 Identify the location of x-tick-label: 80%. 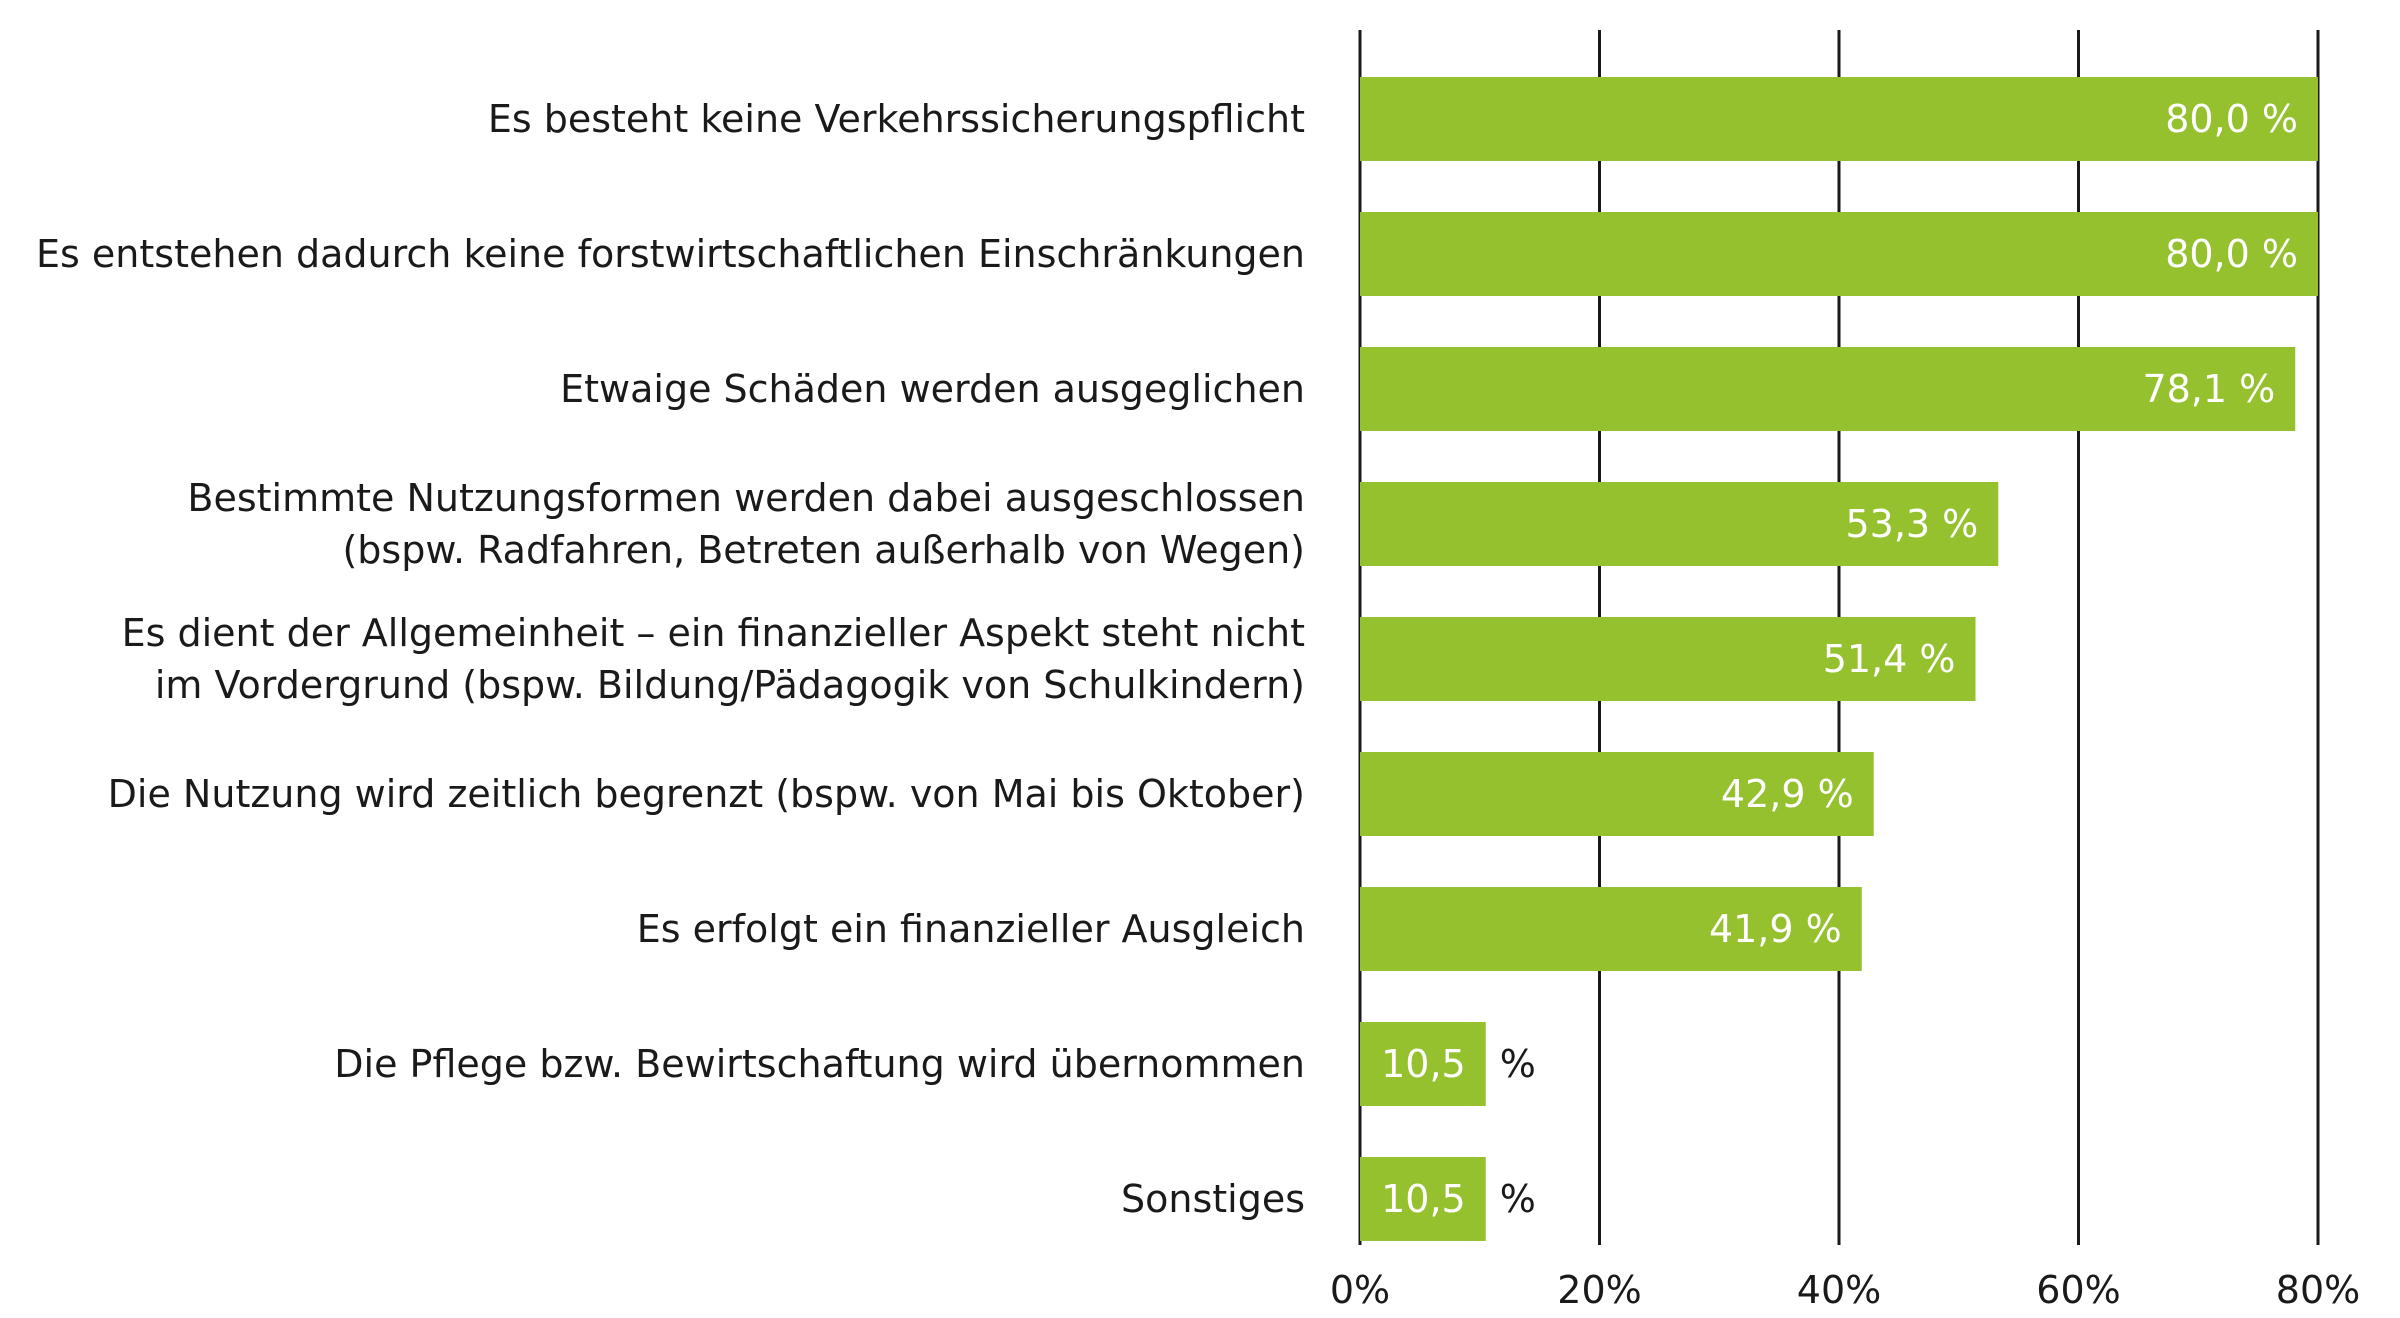
(2318, 1290).